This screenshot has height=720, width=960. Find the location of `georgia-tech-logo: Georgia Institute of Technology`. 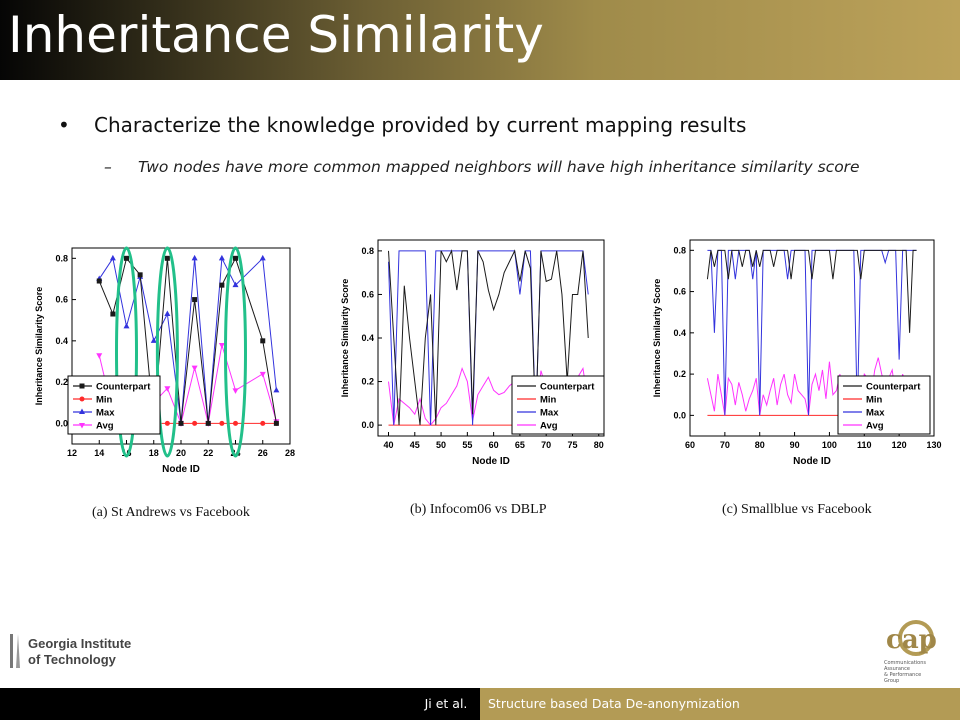

georgia-tech-logo: Georgia Institute of Technology is located at coordinates (70, 651).